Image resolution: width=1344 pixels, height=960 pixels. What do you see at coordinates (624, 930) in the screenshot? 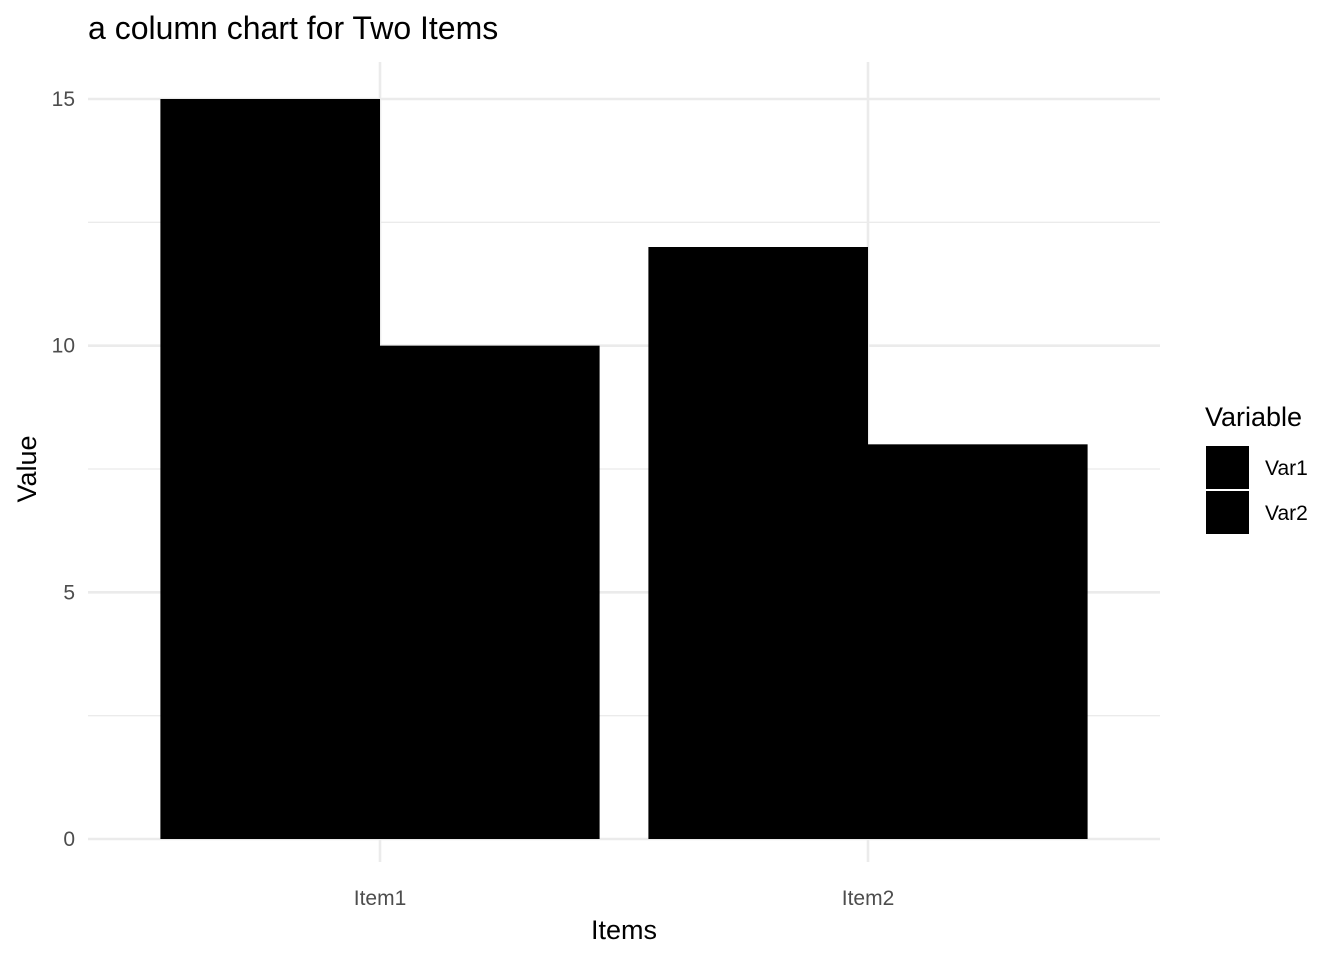
I see `x-axis-title: Items` at bounding box center [624, 930].